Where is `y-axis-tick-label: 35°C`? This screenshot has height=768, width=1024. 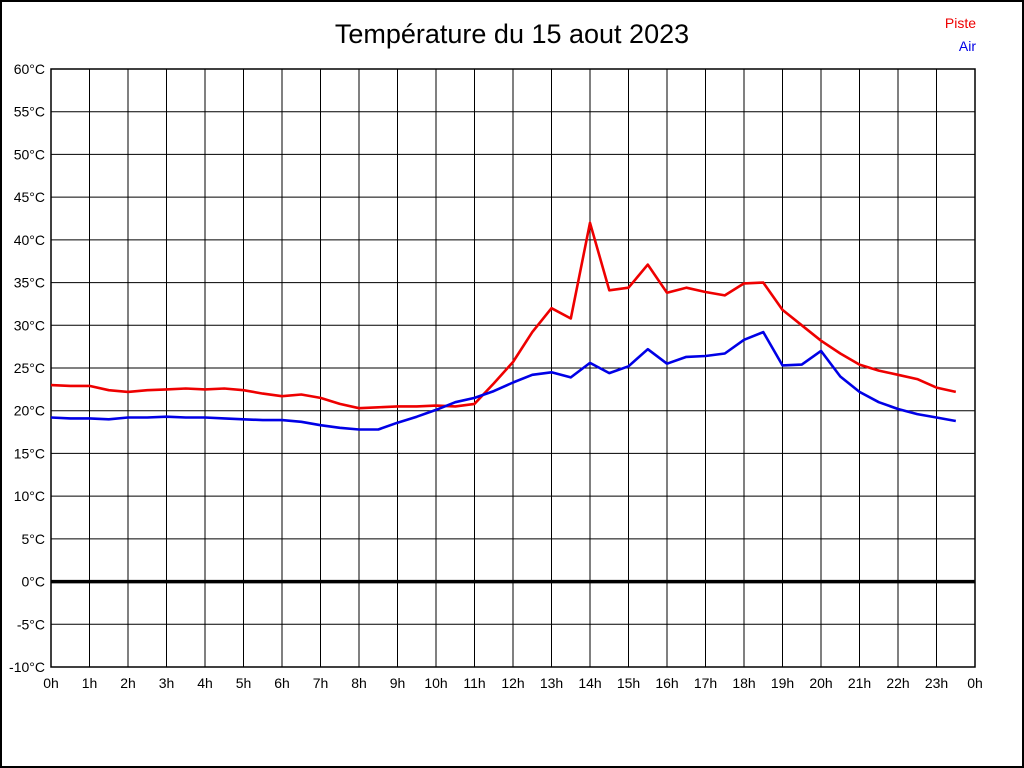 y-axis-tick-label: 35°C is located at coordinates (29, 283).